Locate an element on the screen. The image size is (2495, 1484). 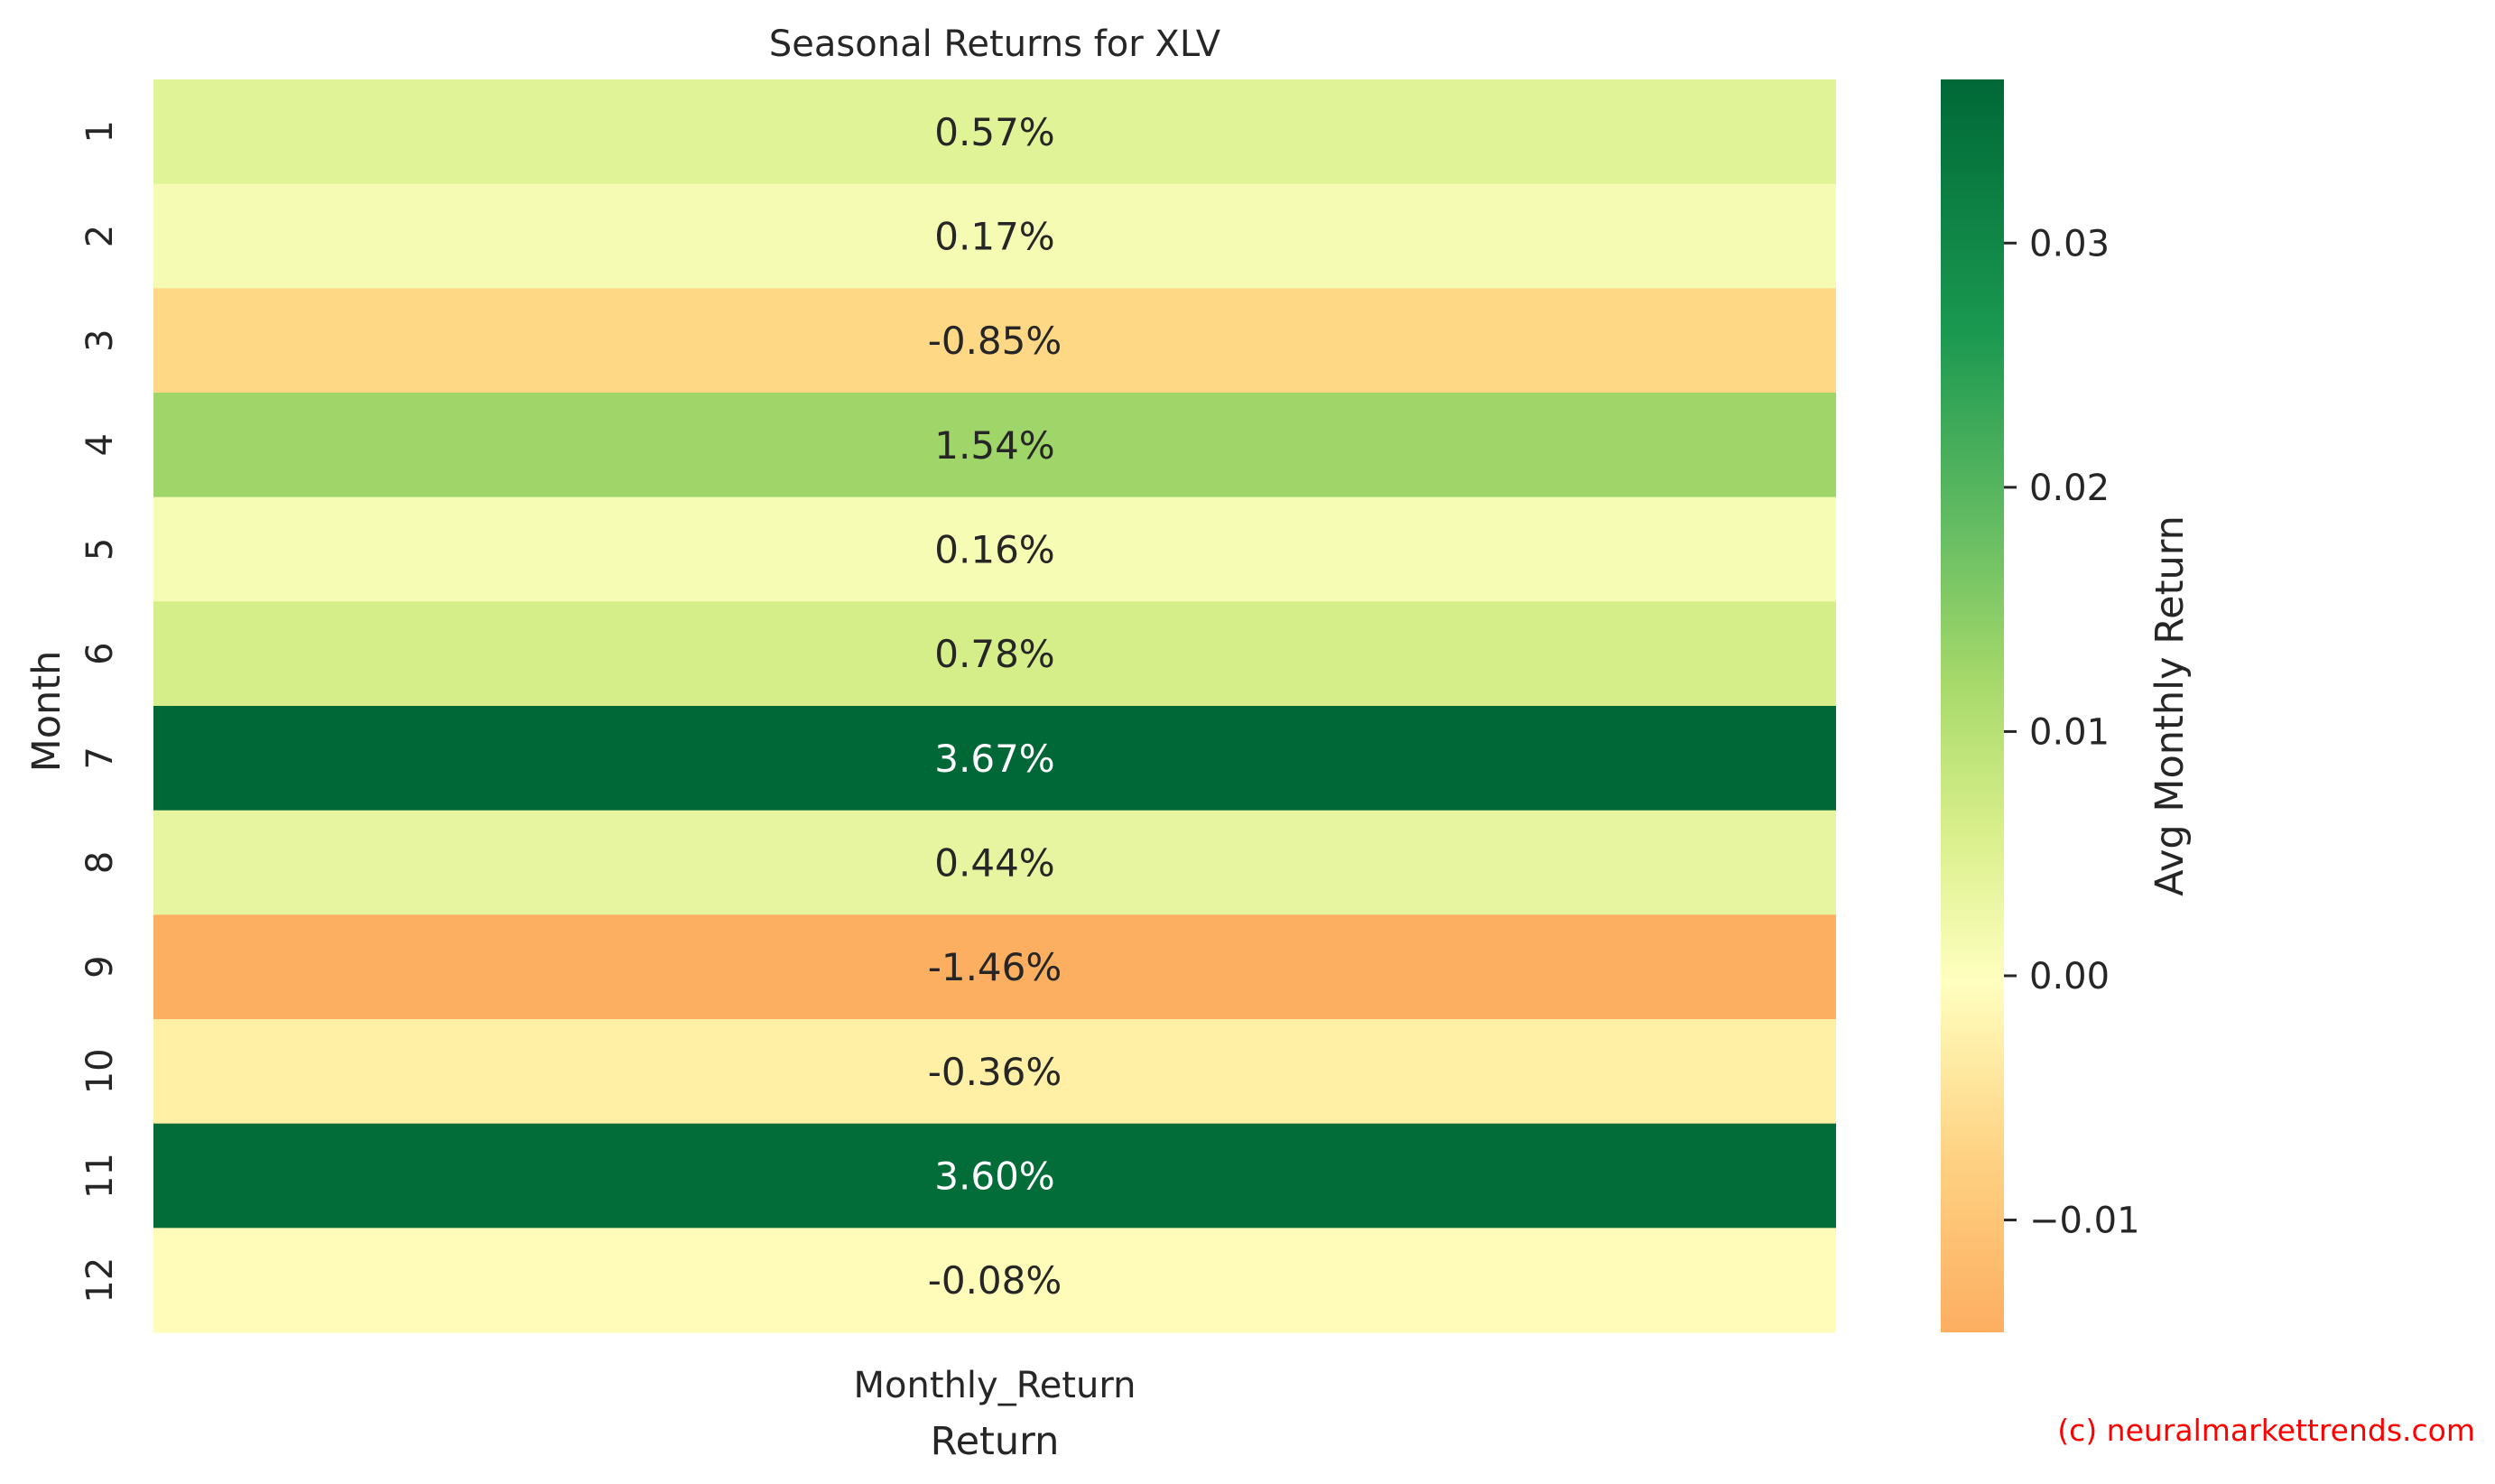
cell-value-label: -0.36% is located at coordinates (995, 1072).